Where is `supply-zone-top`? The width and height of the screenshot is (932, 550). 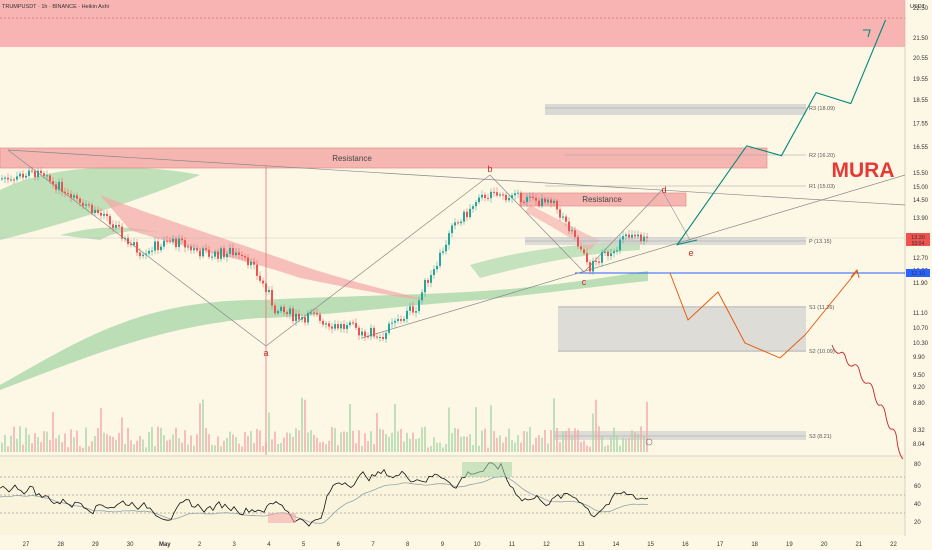 supply-zone-top is located at coordinates (452, 23).